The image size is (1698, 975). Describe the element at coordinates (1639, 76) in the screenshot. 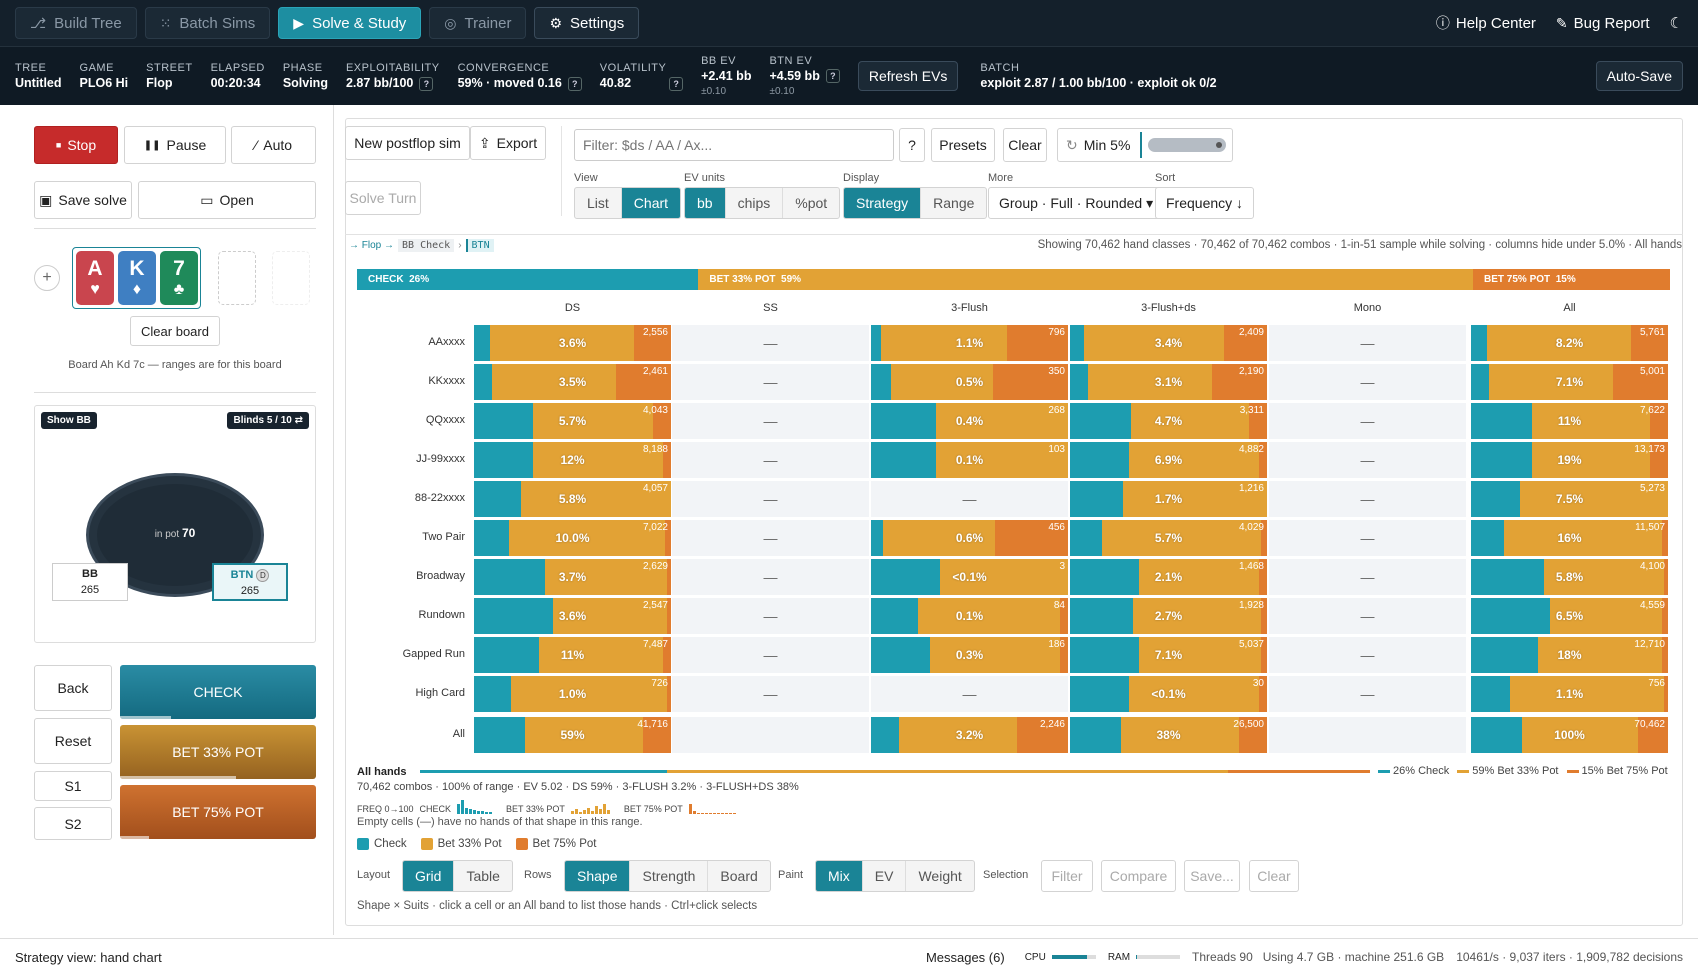

I see `auto-save-button: Auto-Save` at that location.